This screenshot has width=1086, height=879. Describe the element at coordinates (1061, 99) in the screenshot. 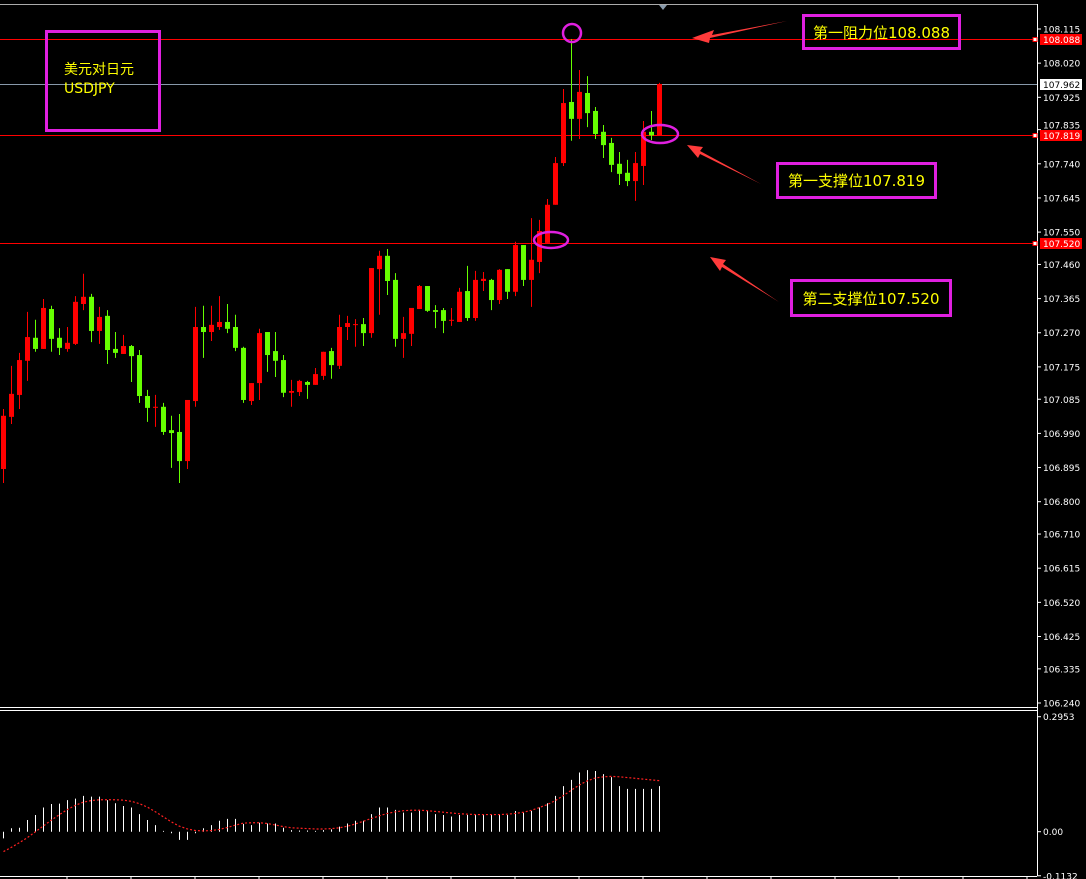

I see `y-tick-label: 107.925` at that location.